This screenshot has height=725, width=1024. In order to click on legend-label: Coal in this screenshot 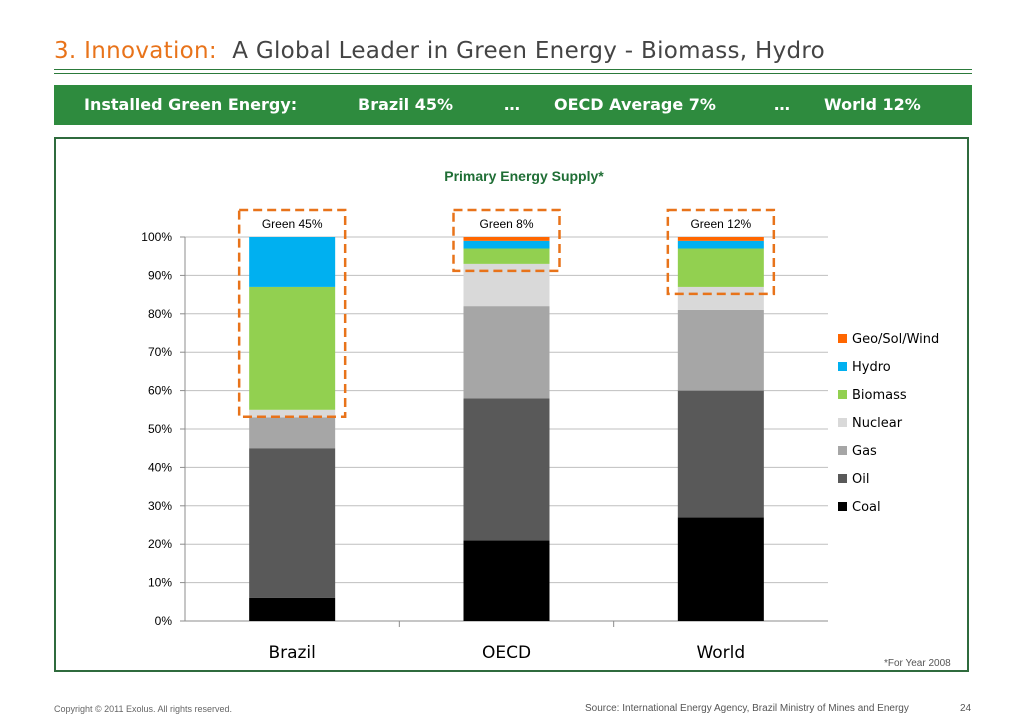, I will do `click(866, 507)`.